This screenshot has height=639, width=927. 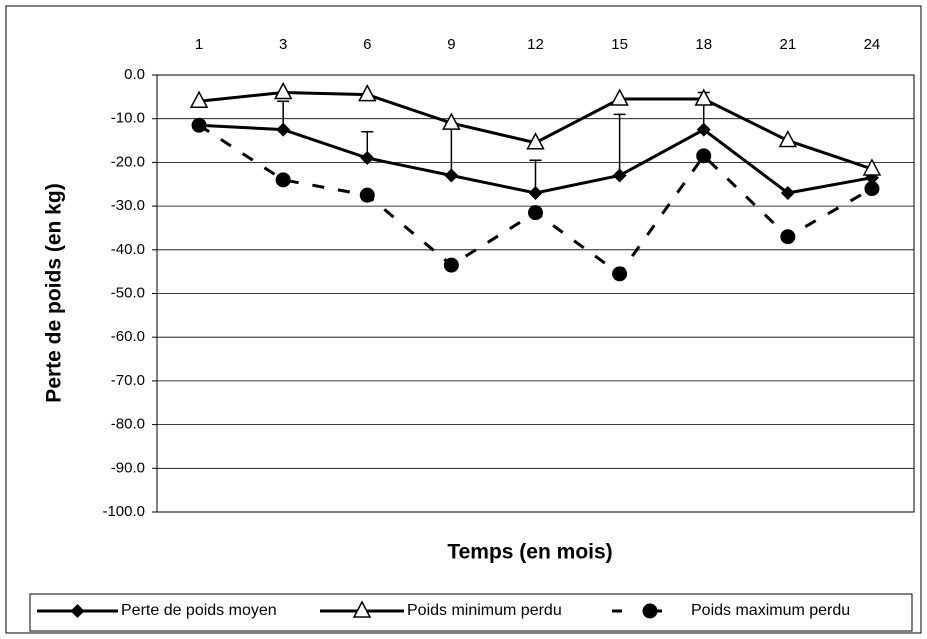 What do you see at coordinates (283, 44) in the screenshot?
I see `x-tick-label: 3` at bounding box center [283, 44].